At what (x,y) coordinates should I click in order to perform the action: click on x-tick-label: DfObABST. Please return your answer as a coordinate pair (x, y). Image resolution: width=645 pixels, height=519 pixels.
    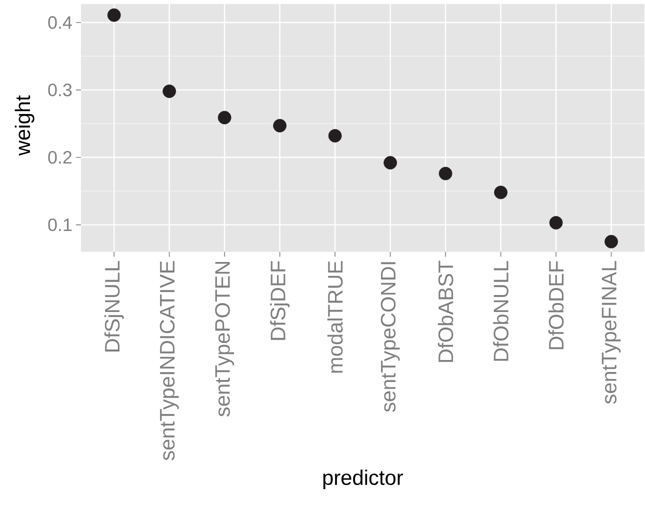
    Looking at the image, I should click on (446, 311).